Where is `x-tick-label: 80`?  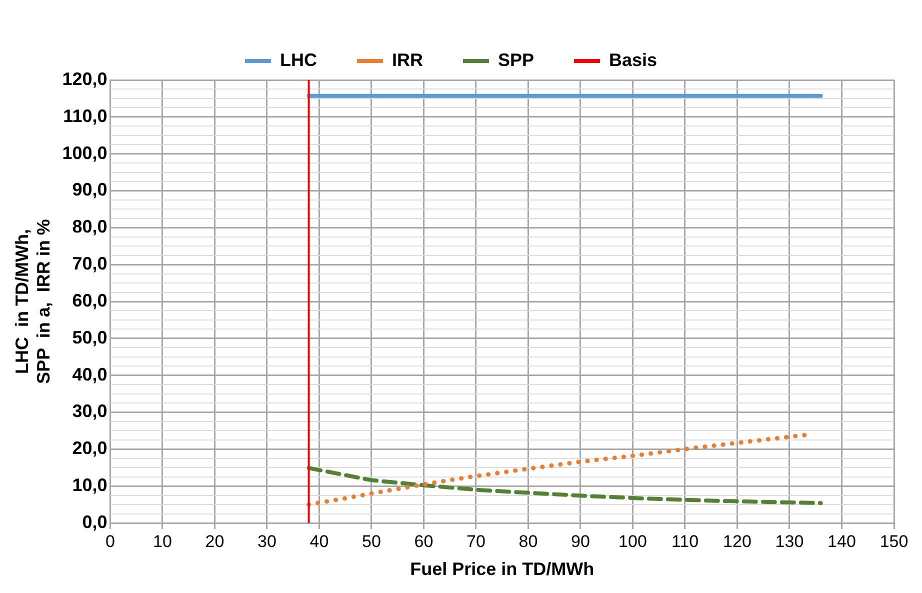 x-tick-label: 80 is located at coordinates (528, 541).